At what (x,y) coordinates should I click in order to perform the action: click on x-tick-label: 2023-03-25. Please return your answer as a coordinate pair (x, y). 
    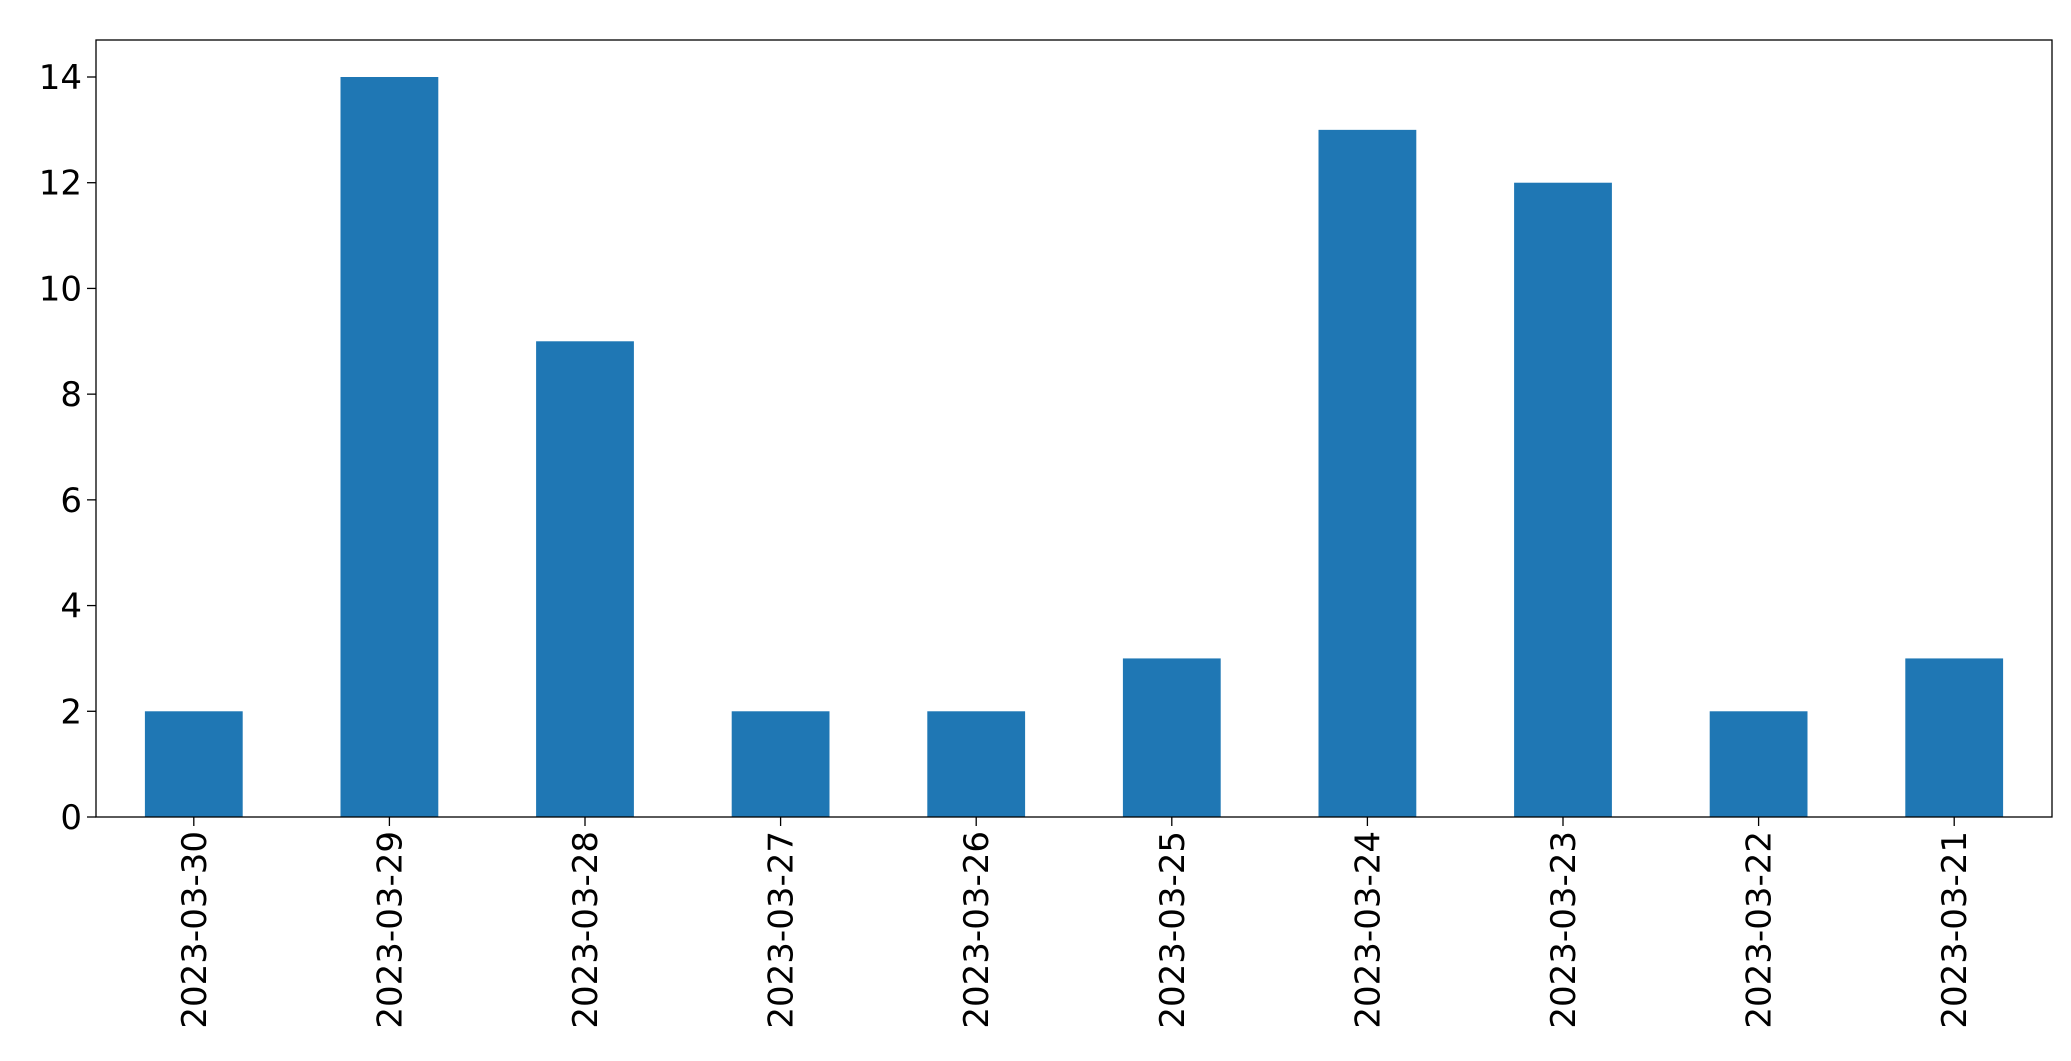
    Looking at the image, I should click on (1173, 930).